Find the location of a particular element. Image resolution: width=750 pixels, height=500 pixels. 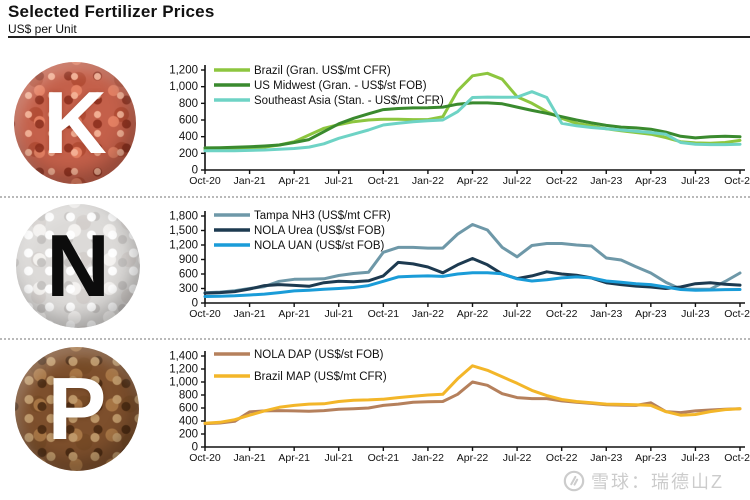

series-line-tampa-nh3-us-mt-cfr is located at coordinates (472, 259).